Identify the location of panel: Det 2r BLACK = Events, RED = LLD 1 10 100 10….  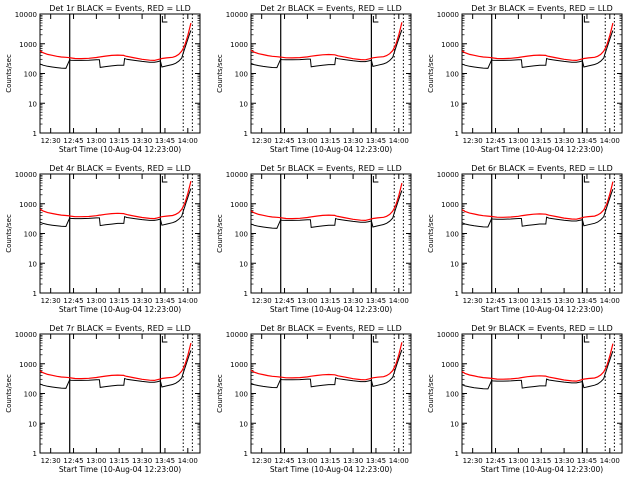
(314, 79).